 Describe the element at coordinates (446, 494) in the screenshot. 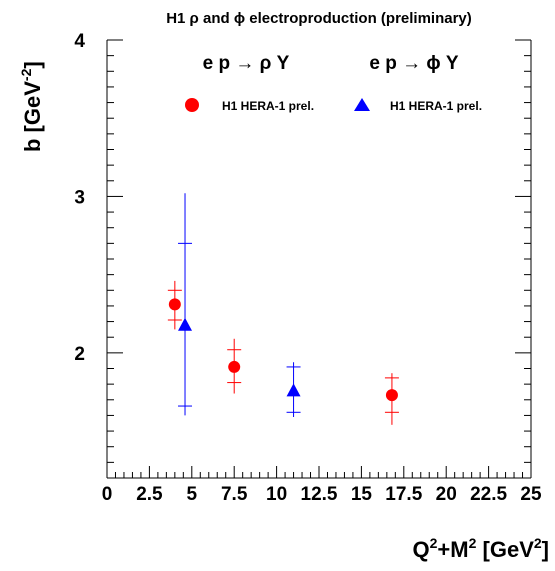

I see `x-tick-label: 20` at that location.